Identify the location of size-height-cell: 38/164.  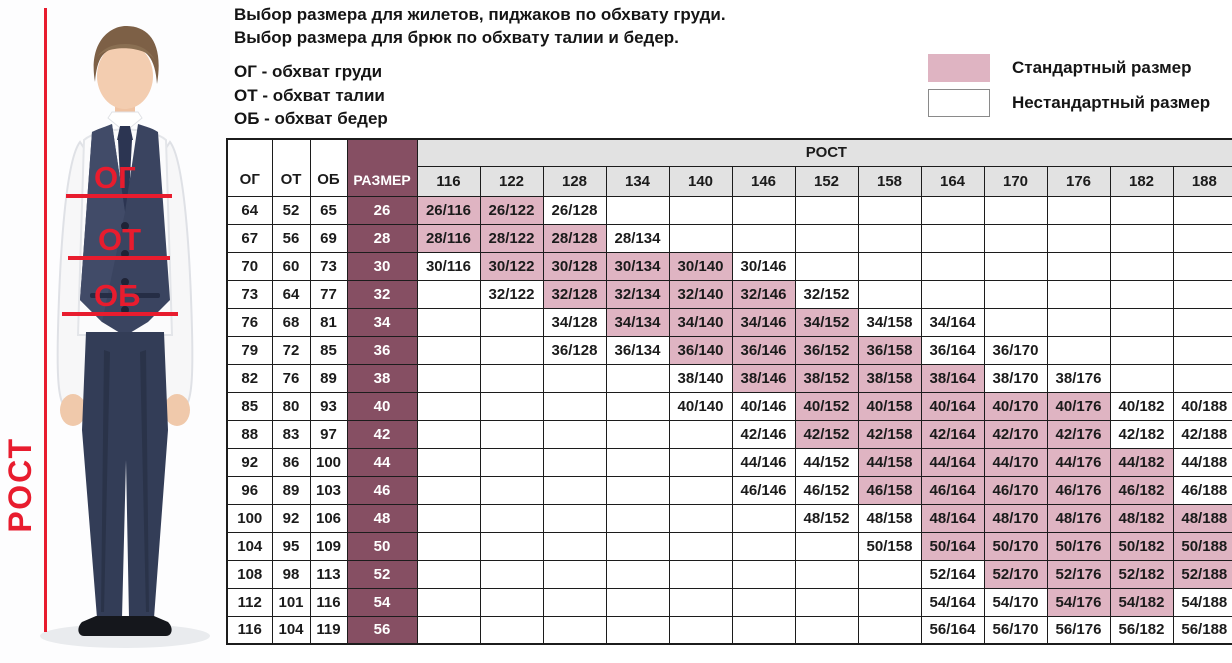
(952, 378).